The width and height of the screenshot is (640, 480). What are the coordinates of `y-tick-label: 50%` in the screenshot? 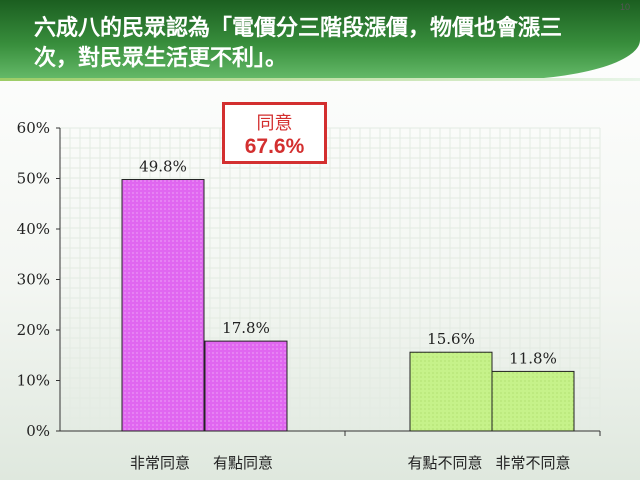 It's located at (33, 179).